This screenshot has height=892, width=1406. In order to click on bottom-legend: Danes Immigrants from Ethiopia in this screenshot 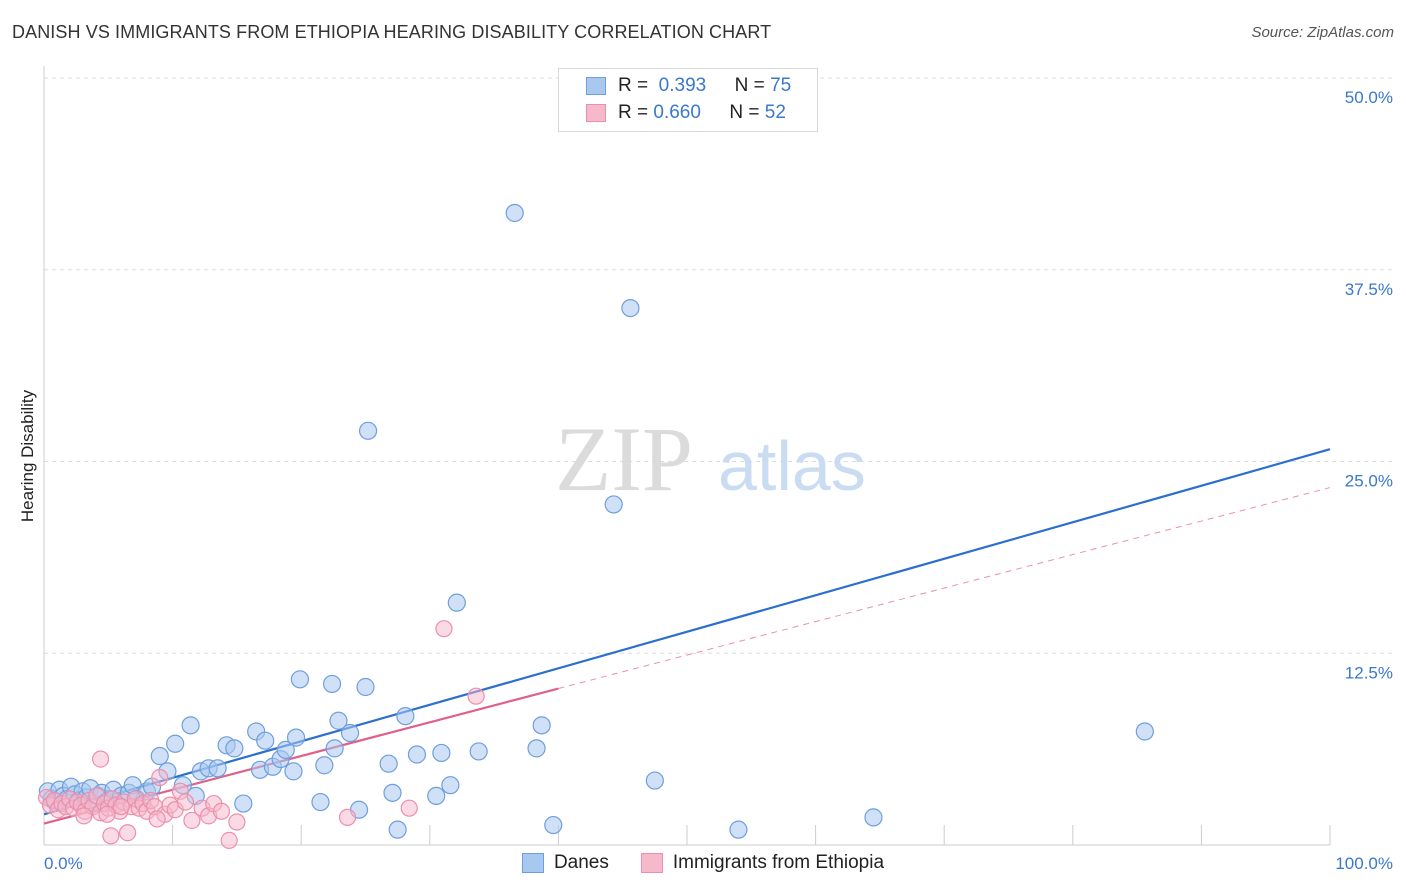, I will do `click(703, 863)`.